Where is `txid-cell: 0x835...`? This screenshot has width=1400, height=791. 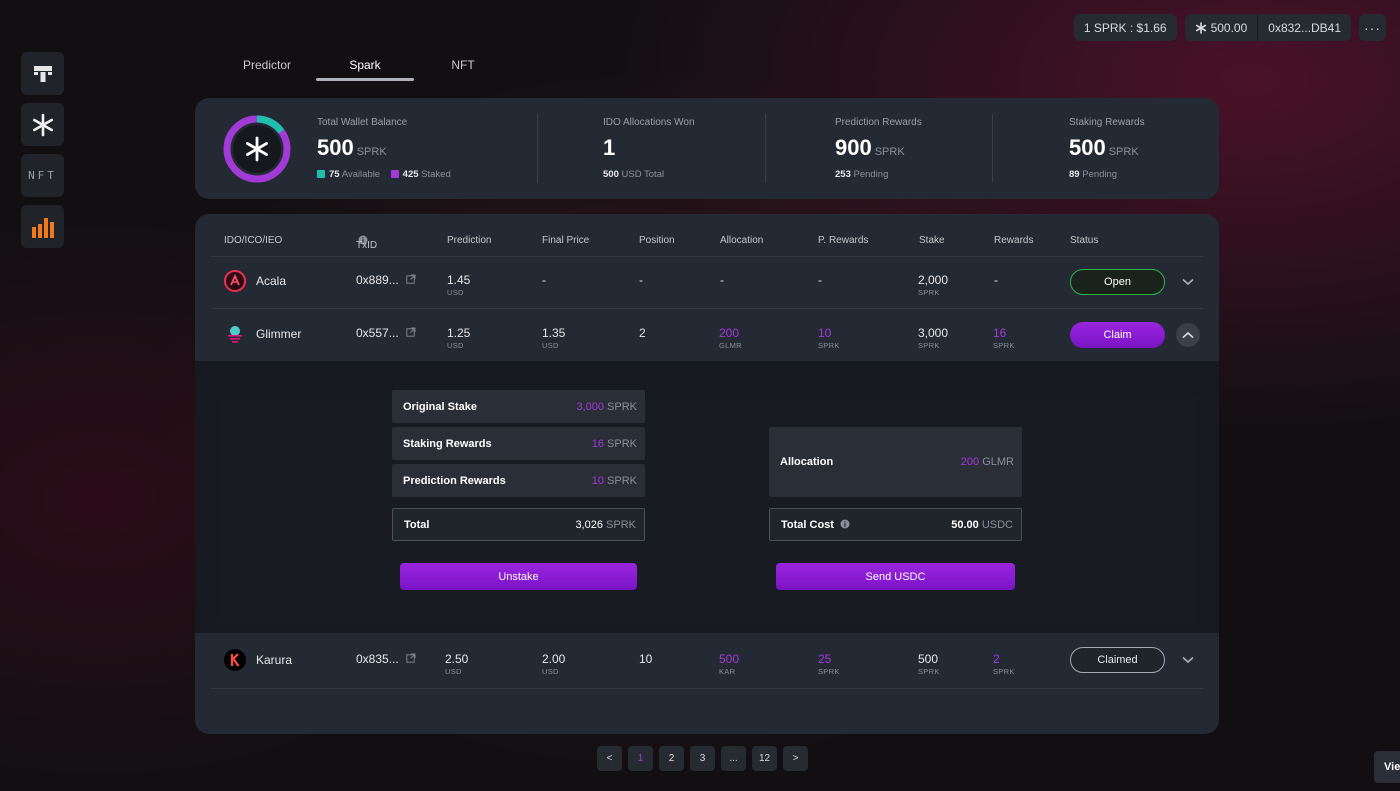
txid-cell: 0x835... is located at coordinates (386, 659).